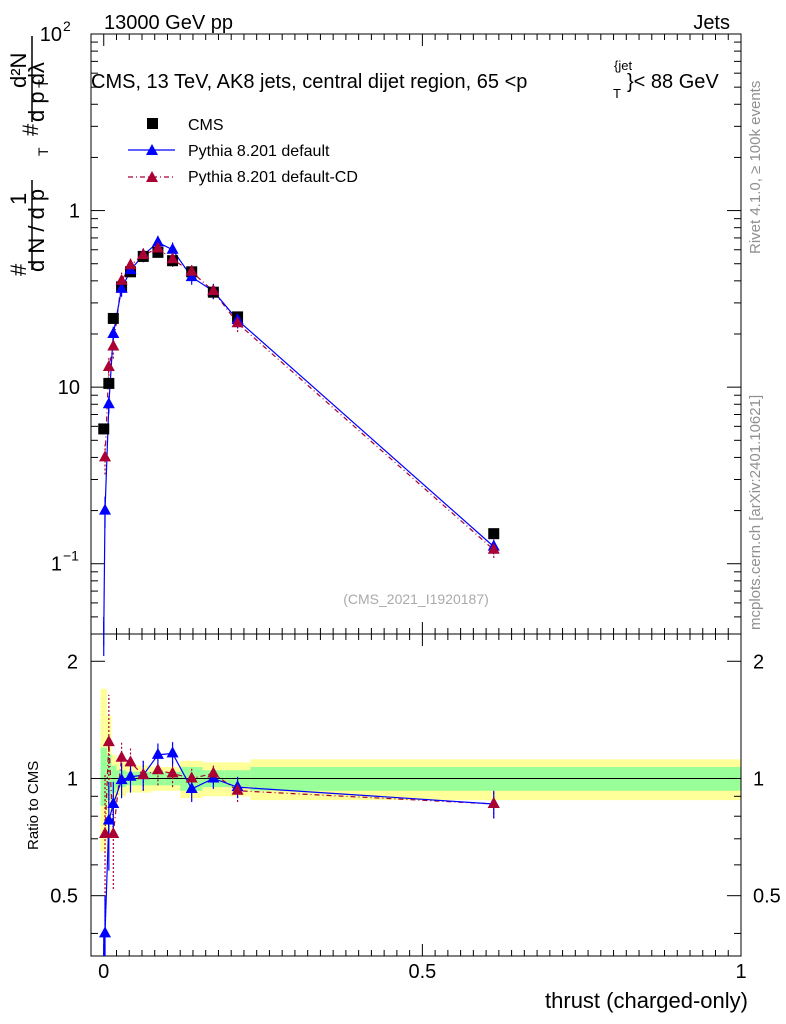 The width and height of the screenshot is (786, 1024). I want to click on ratio-uncertainty-bands, so click(420, 770).